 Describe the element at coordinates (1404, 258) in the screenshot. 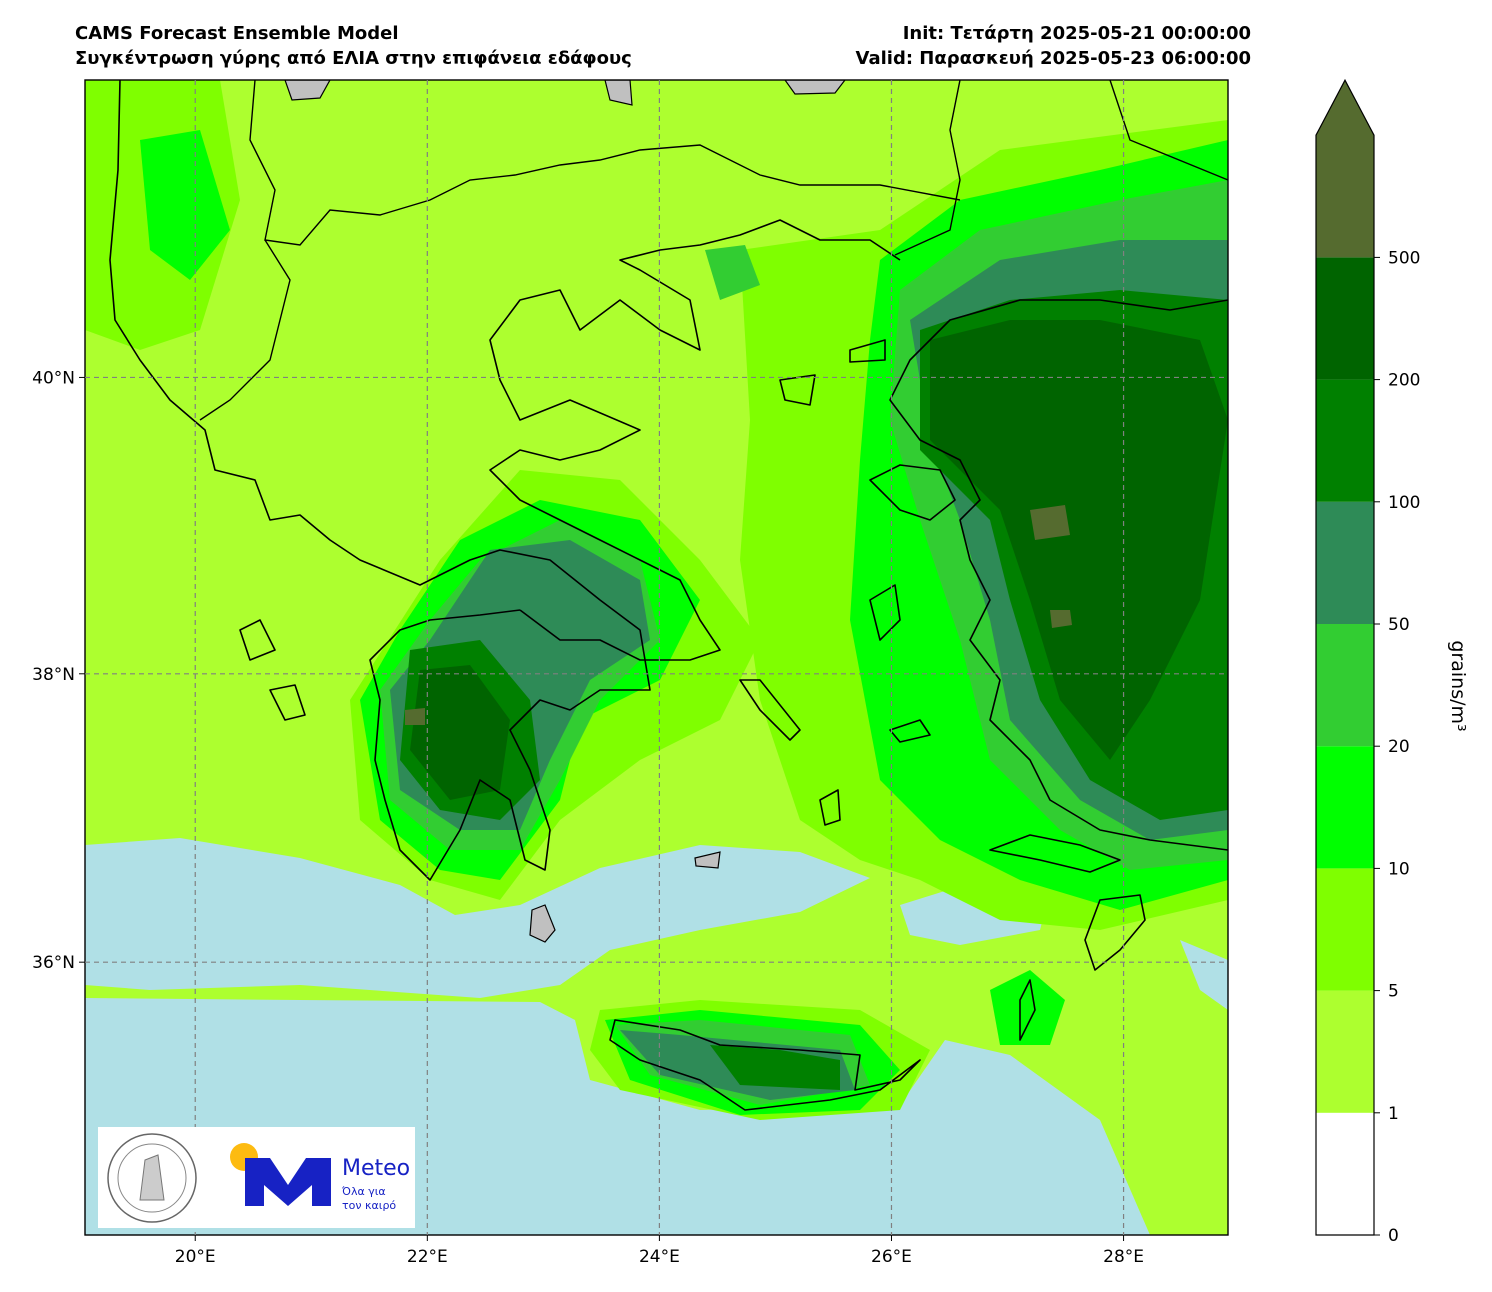

I see `colorbar-tick-label: 500` at that location.